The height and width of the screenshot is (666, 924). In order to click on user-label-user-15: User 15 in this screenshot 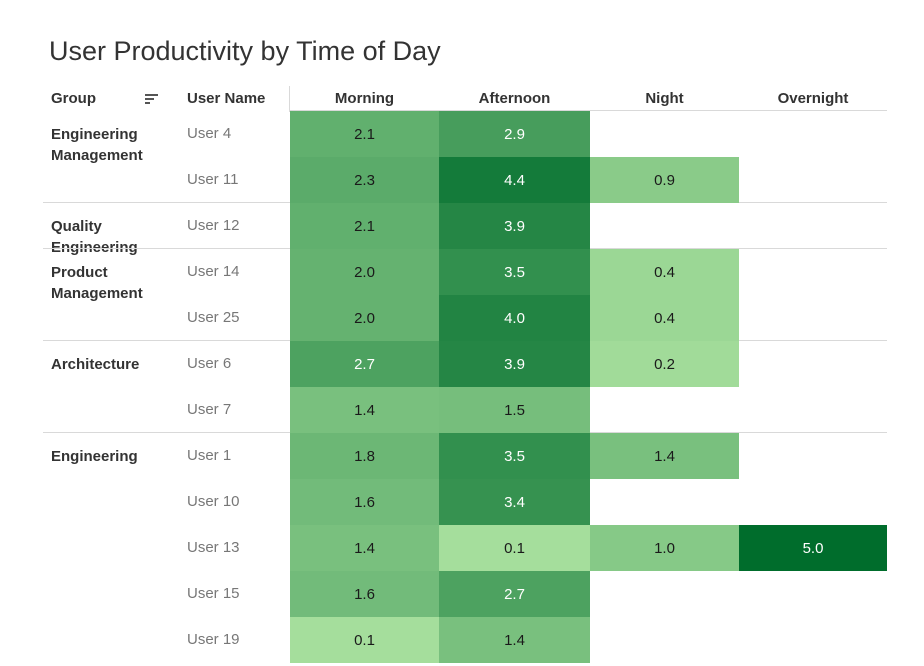, I will do `click(213, 593)`.